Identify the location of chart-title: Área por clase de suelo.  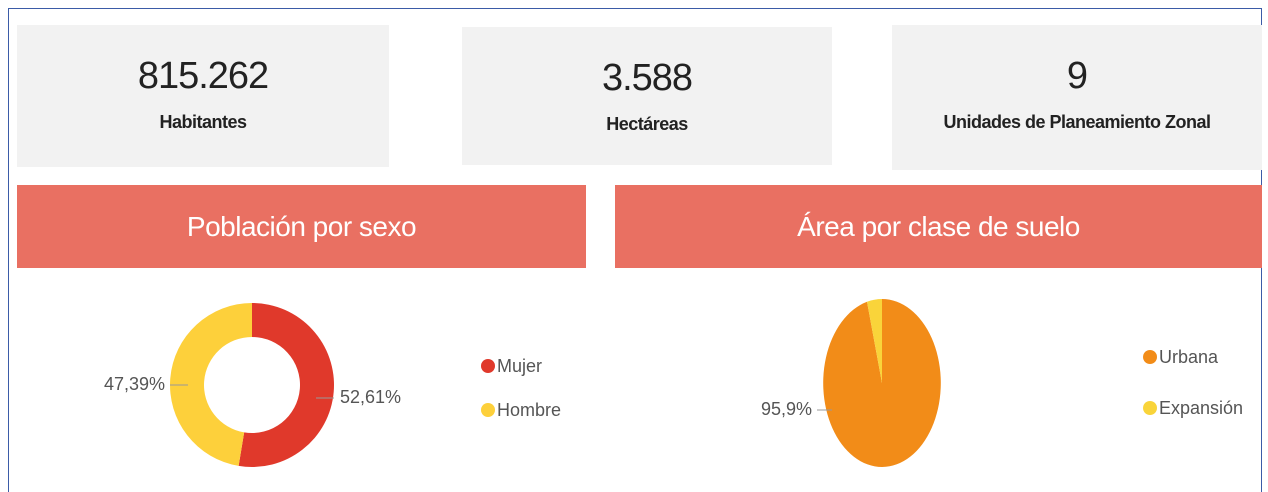
(938, 226).